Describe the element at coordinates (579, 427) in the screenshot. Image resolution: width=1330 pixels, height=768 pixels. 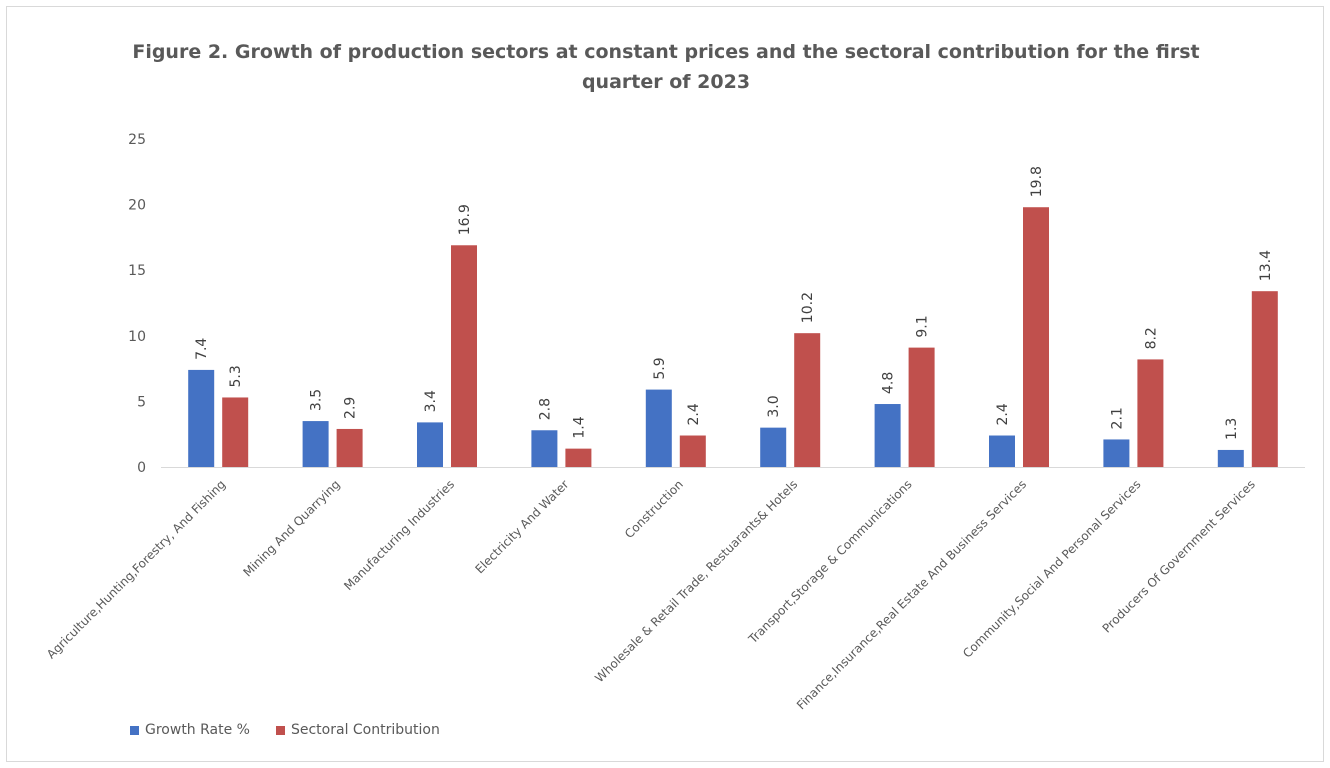
I see `sectoral-contribution-data-label: 1.4` at that location.